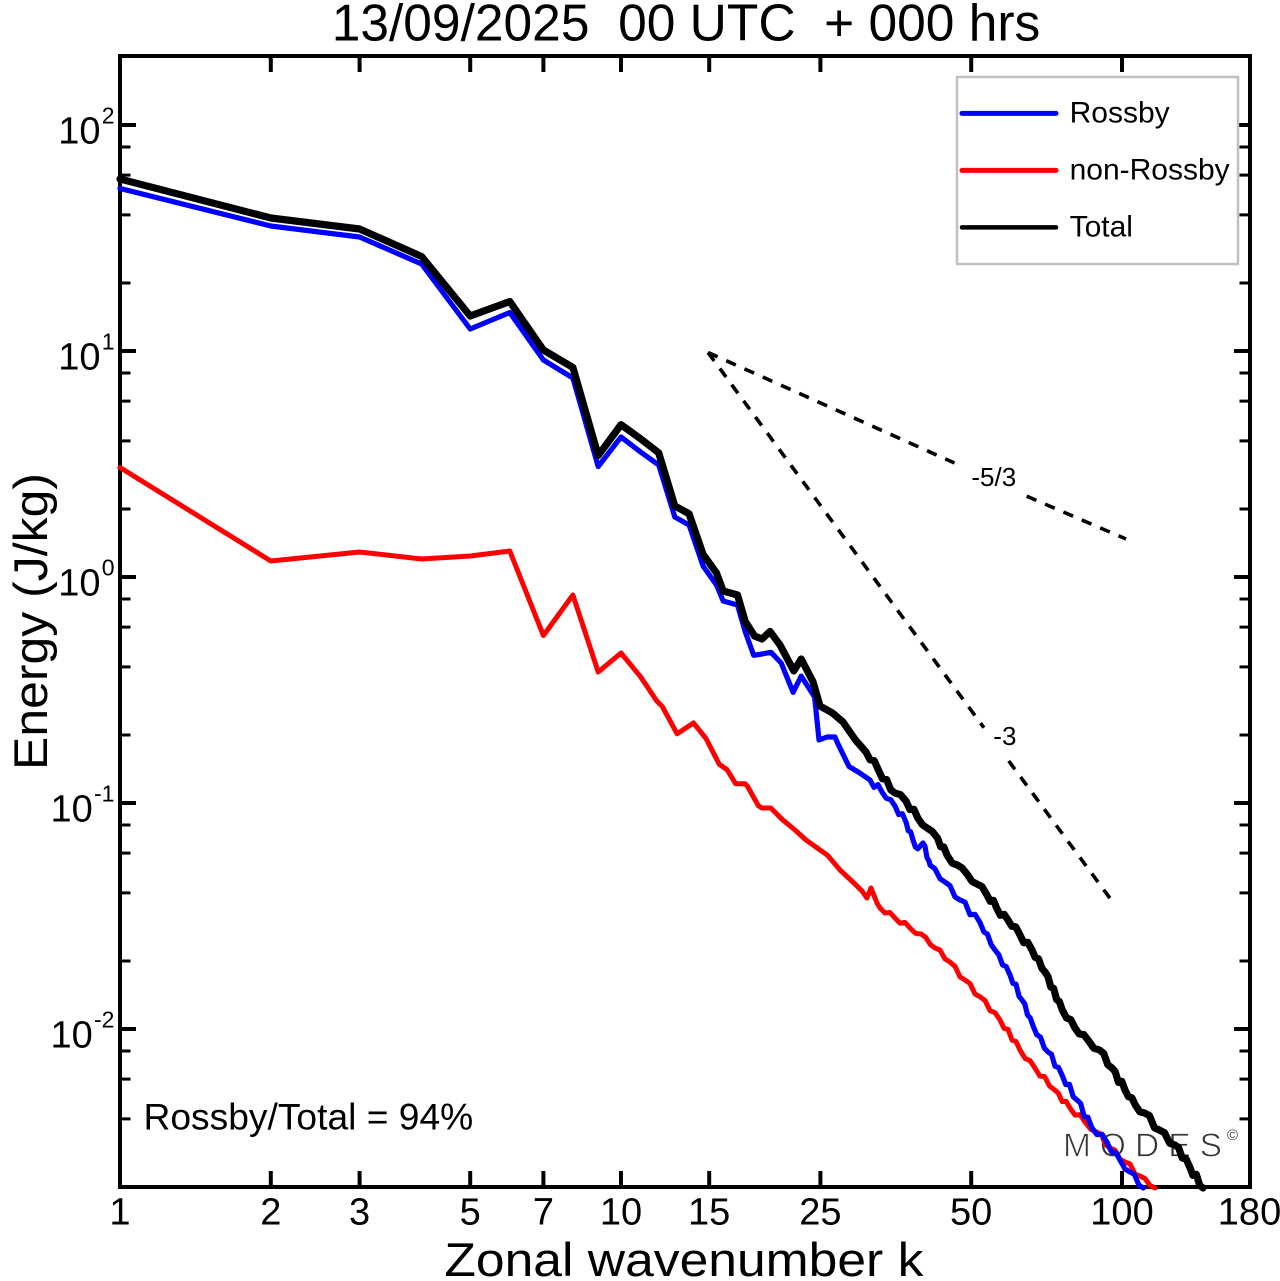 The width and height of the screenshot is (1280, 1281). Describe the element at coordinates (1121, 1212) in the screenshot. I see `svg-text: 100` at that location.